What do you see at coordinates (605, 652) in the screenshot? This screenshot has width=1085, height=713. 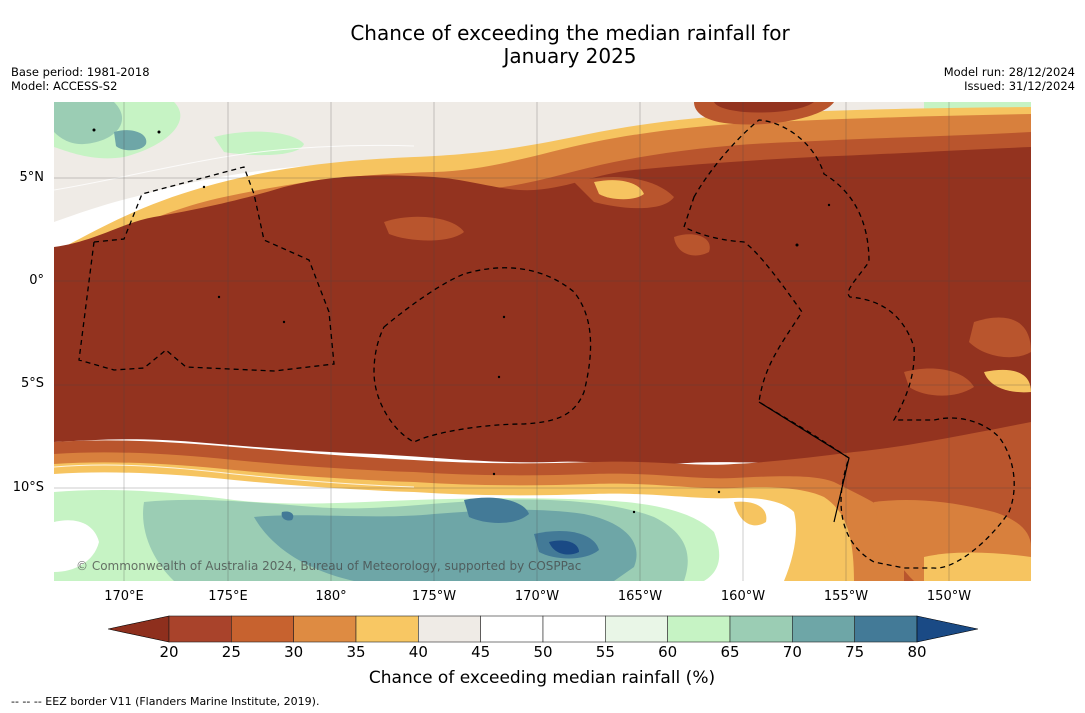 I see `colorbar-tick-label: 55` at bounding box center [605, 652].